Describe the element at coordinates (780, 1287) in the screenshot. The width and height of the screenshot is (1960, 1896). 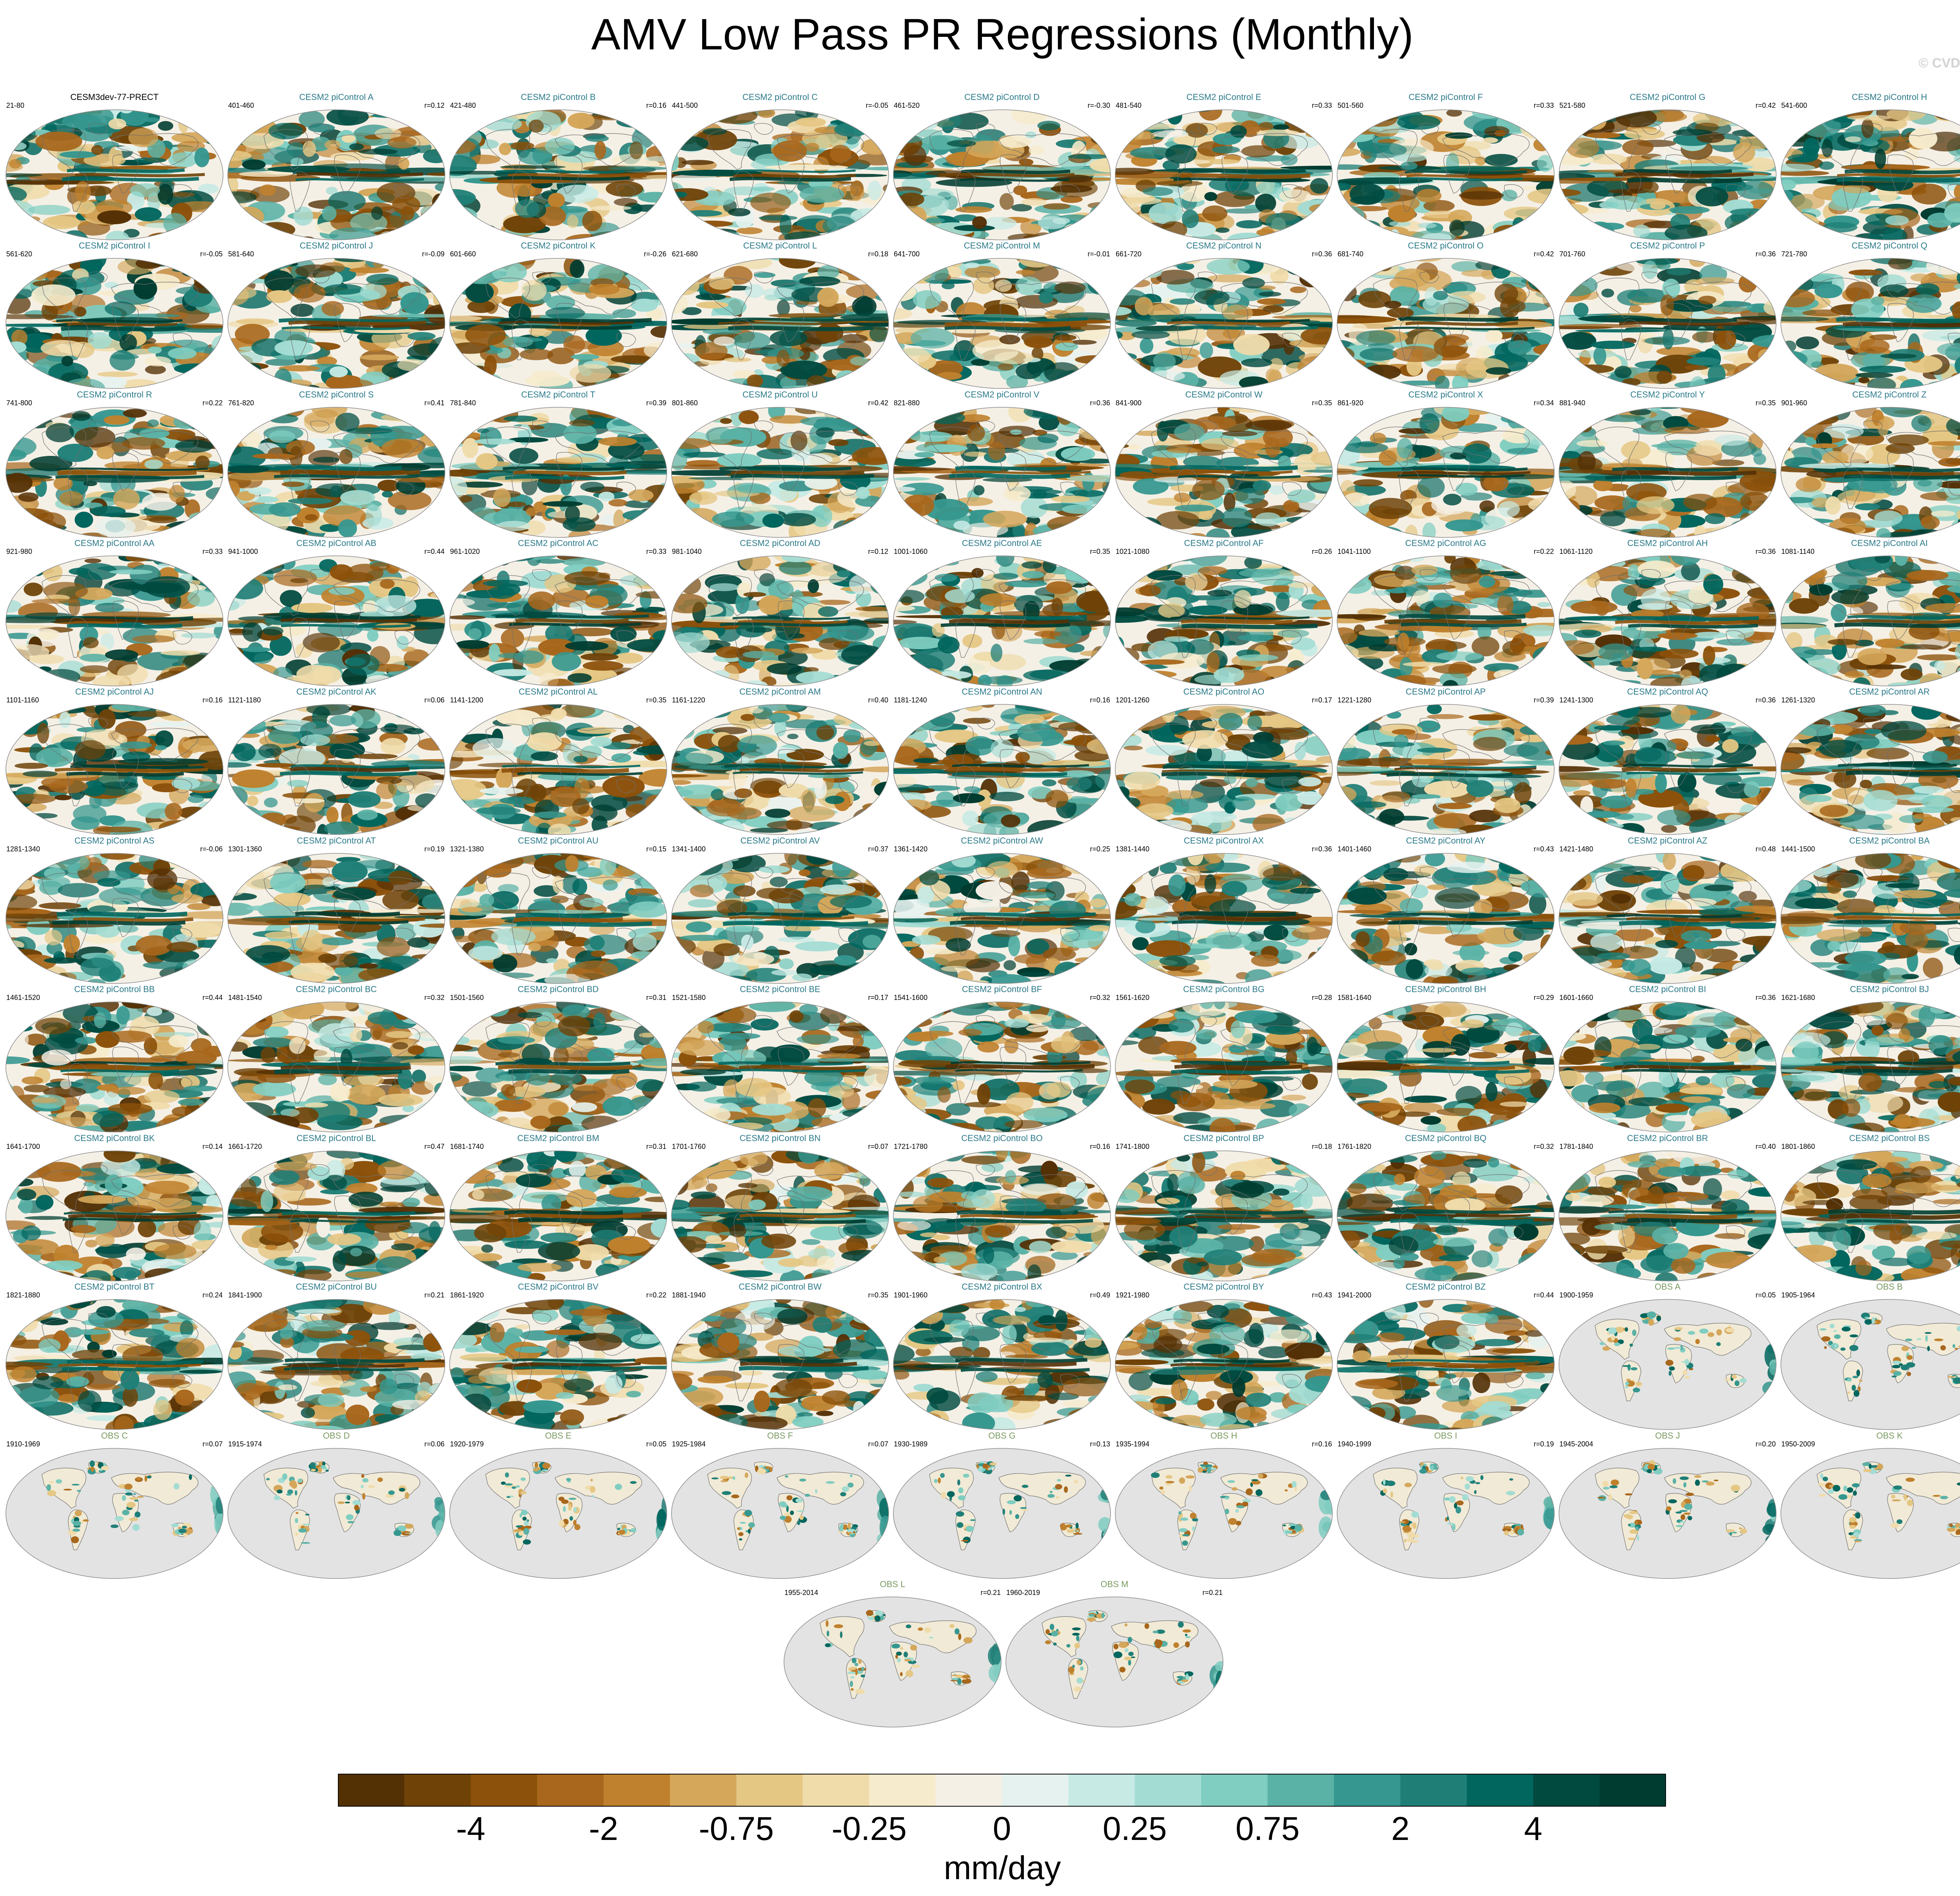
I see `panel-title: CESM2 piControl BW` at that location.